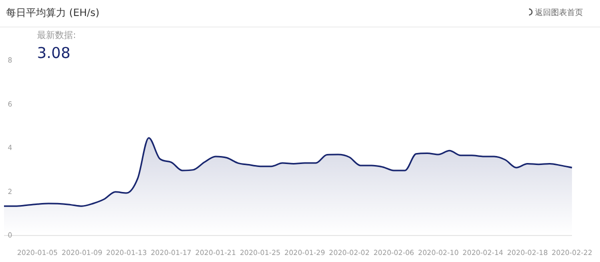  Describe the element at coordinates (53, 13) in the screenshot. I see `title: 每日平均算力 (EH/s)` at that location.